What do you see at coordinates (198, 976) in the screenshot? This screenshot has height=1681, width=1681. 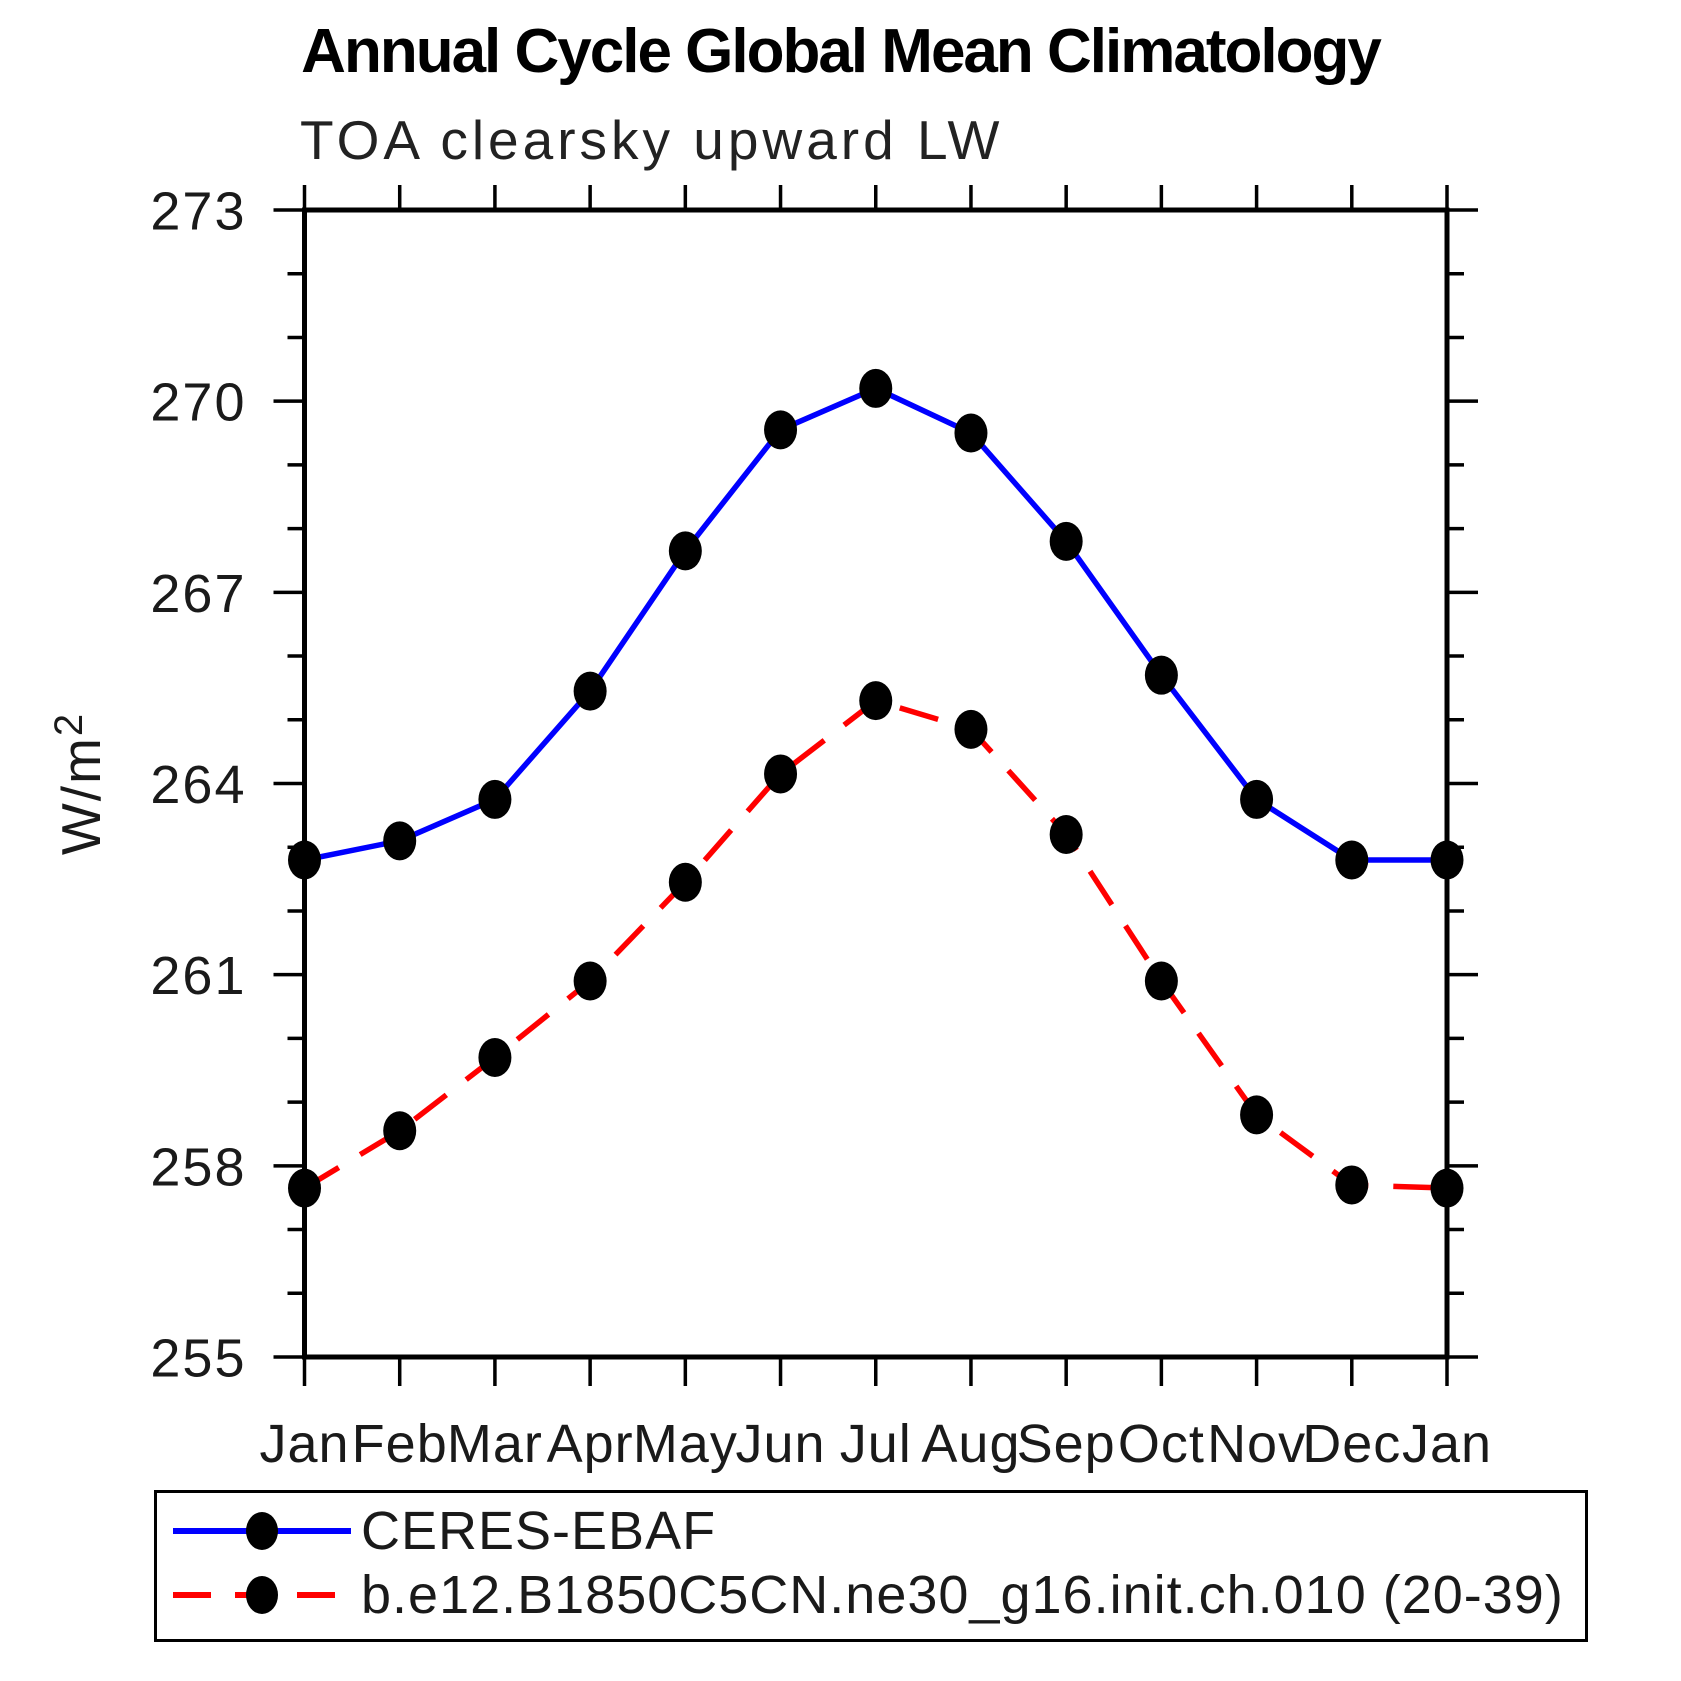 I see `y-tick-label: 261` at bounding box center [198, 976].